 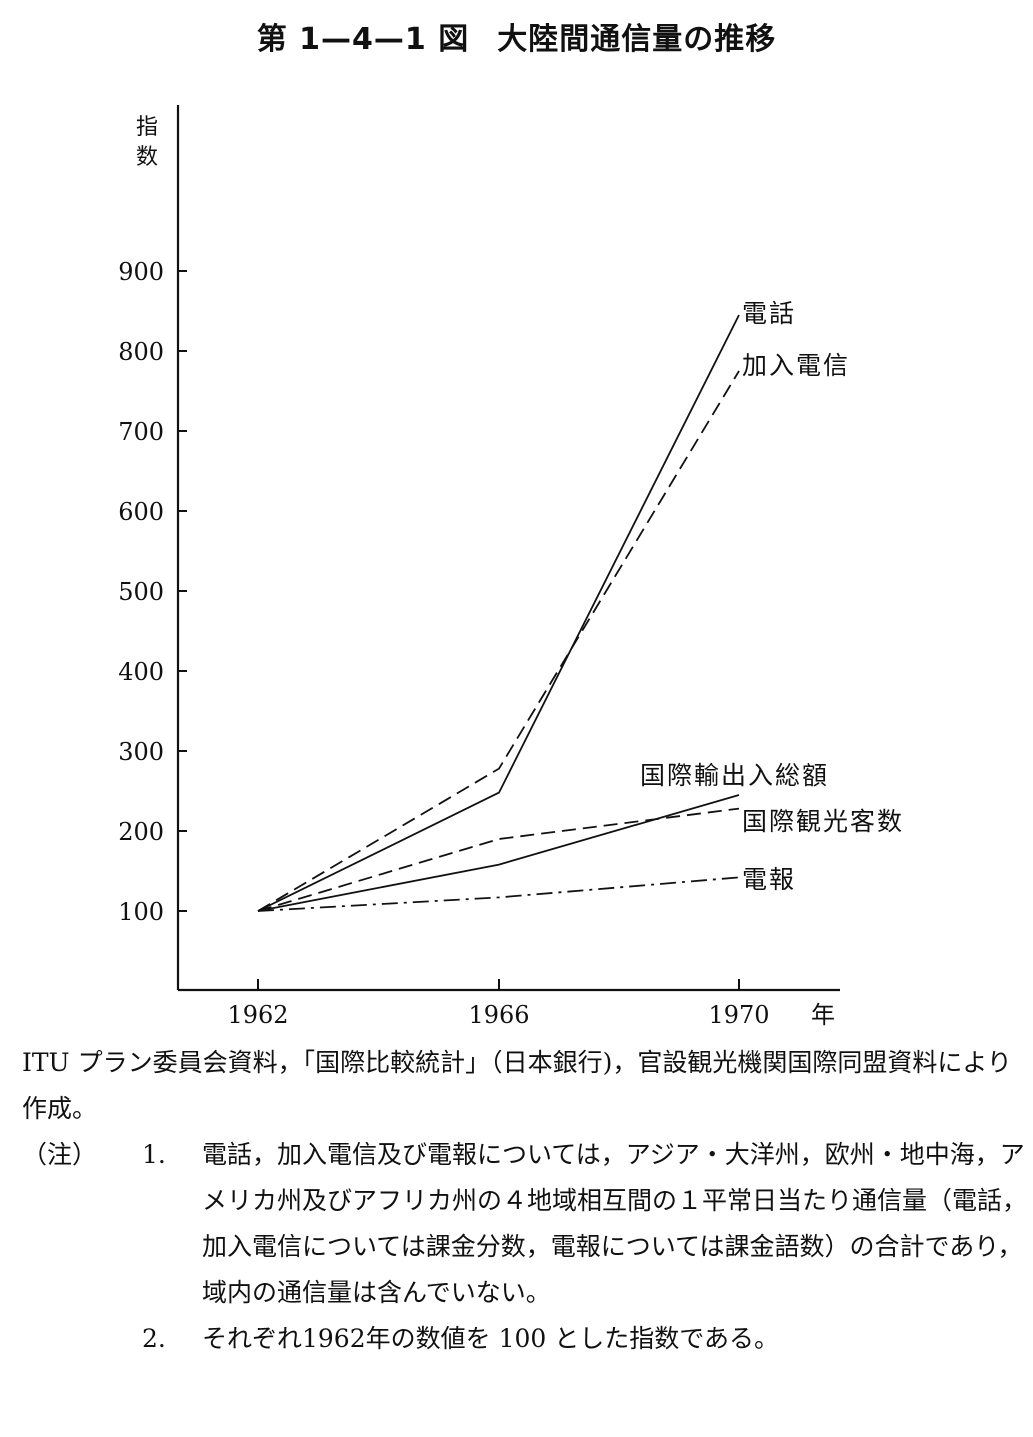 What do you see at coordinates (531, 1004) in the screenshot?
I see `x-ticks: 1962 1966 1970 年` at bounding box center [531, 1004].